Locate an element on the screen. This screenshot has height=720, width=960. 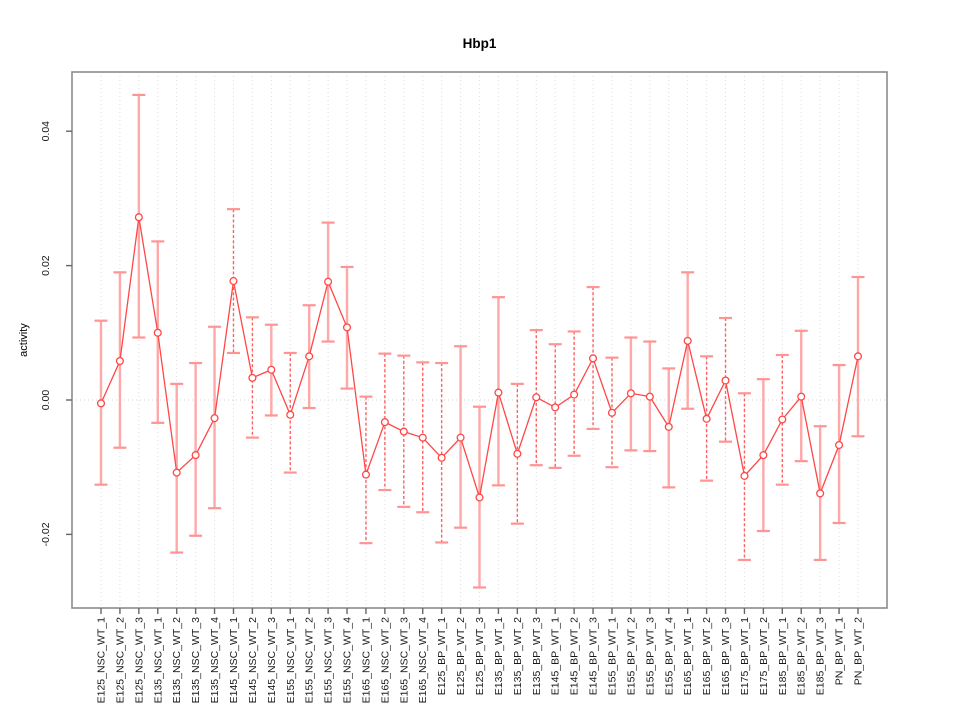
x-tick-label: E145_NSC_WT_2 is located at coordinates (253, 660).